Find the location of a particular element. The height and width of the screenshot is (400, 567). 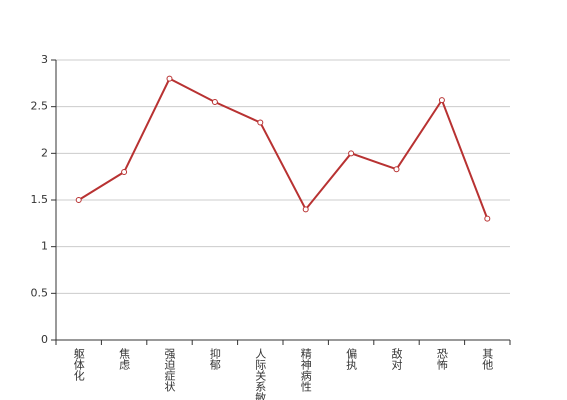

x-tick-label: 焦虑 is located at coordinates (124, 359).